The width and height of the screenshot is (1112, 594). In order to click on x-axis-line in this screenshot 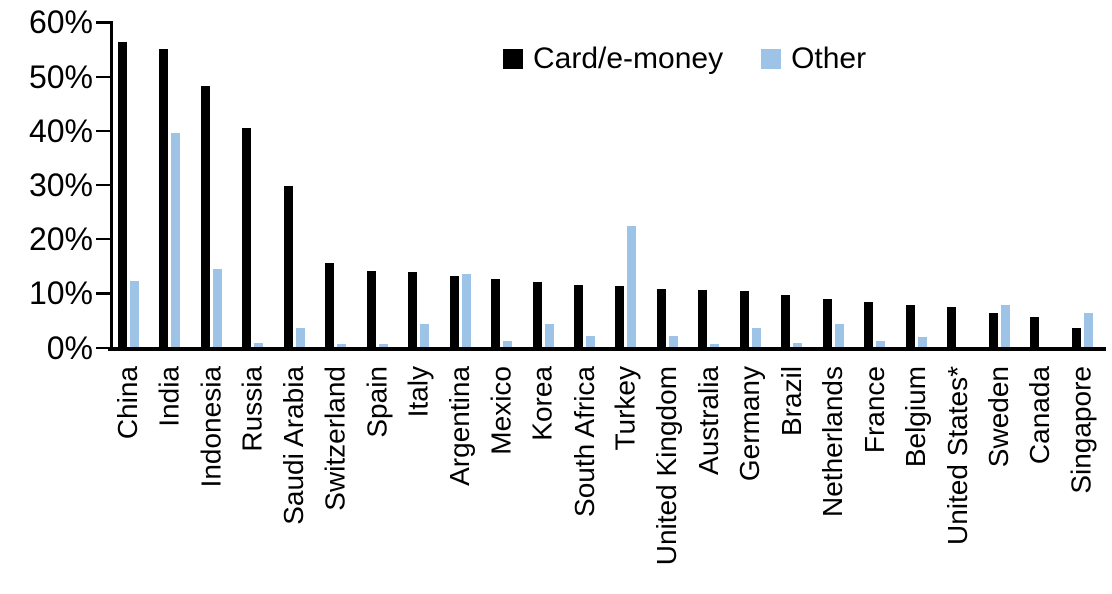, I will do `click(607, 349)`.